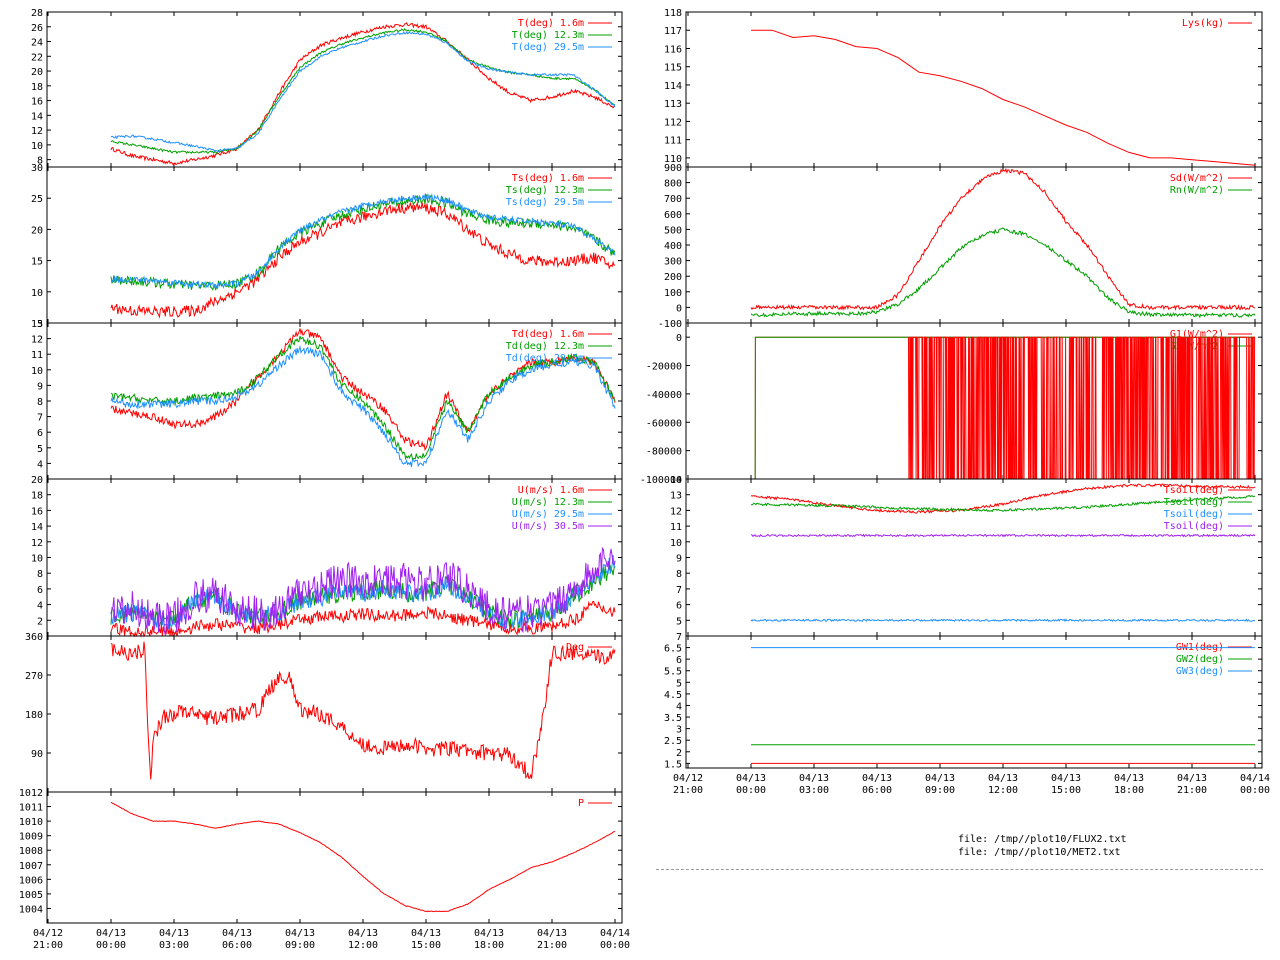 The height and width of the screenshot is (960, 1280). What do you see at coordinates (548, 502) in the screenshot?
I see `legend-label: U(m/s) 12.3m` at bounding box center [548, 502].